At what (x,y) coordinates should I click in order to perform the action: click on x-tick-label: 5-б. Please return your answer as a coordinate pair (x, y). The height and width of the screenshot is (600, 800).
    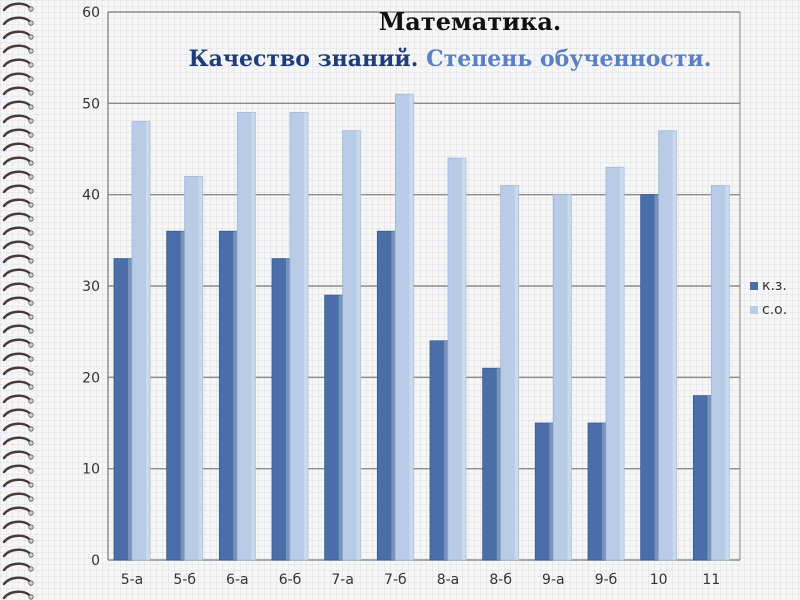
    Looking at the image, I should click on (184, 580).